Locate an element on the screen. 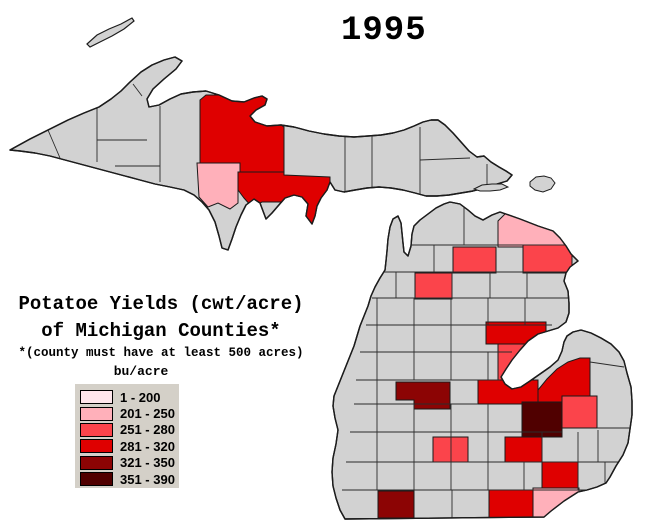  up-county-borders is located at coordinates (267, 140).